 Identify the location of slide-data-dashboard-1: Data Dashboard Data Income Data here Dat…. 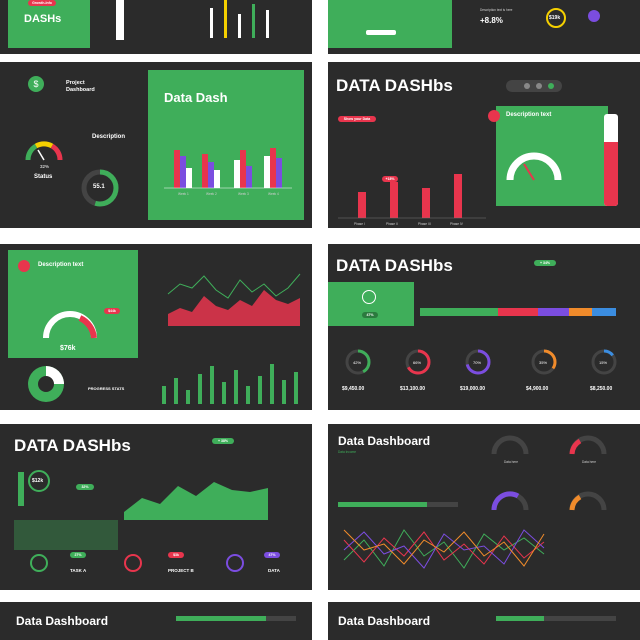
(484, 507).